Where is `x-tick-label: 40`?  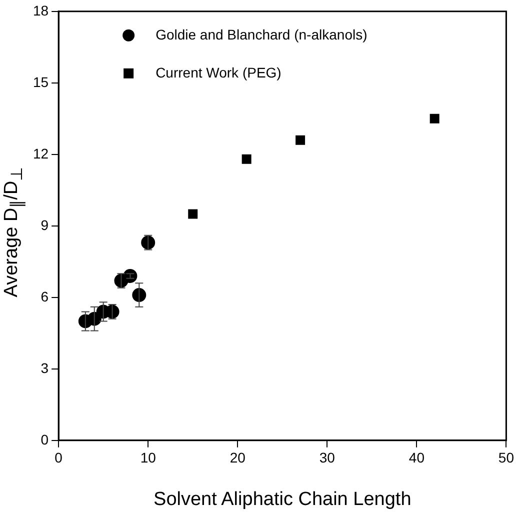 x-tick-label: 40 is located at coordinates (416, 458).